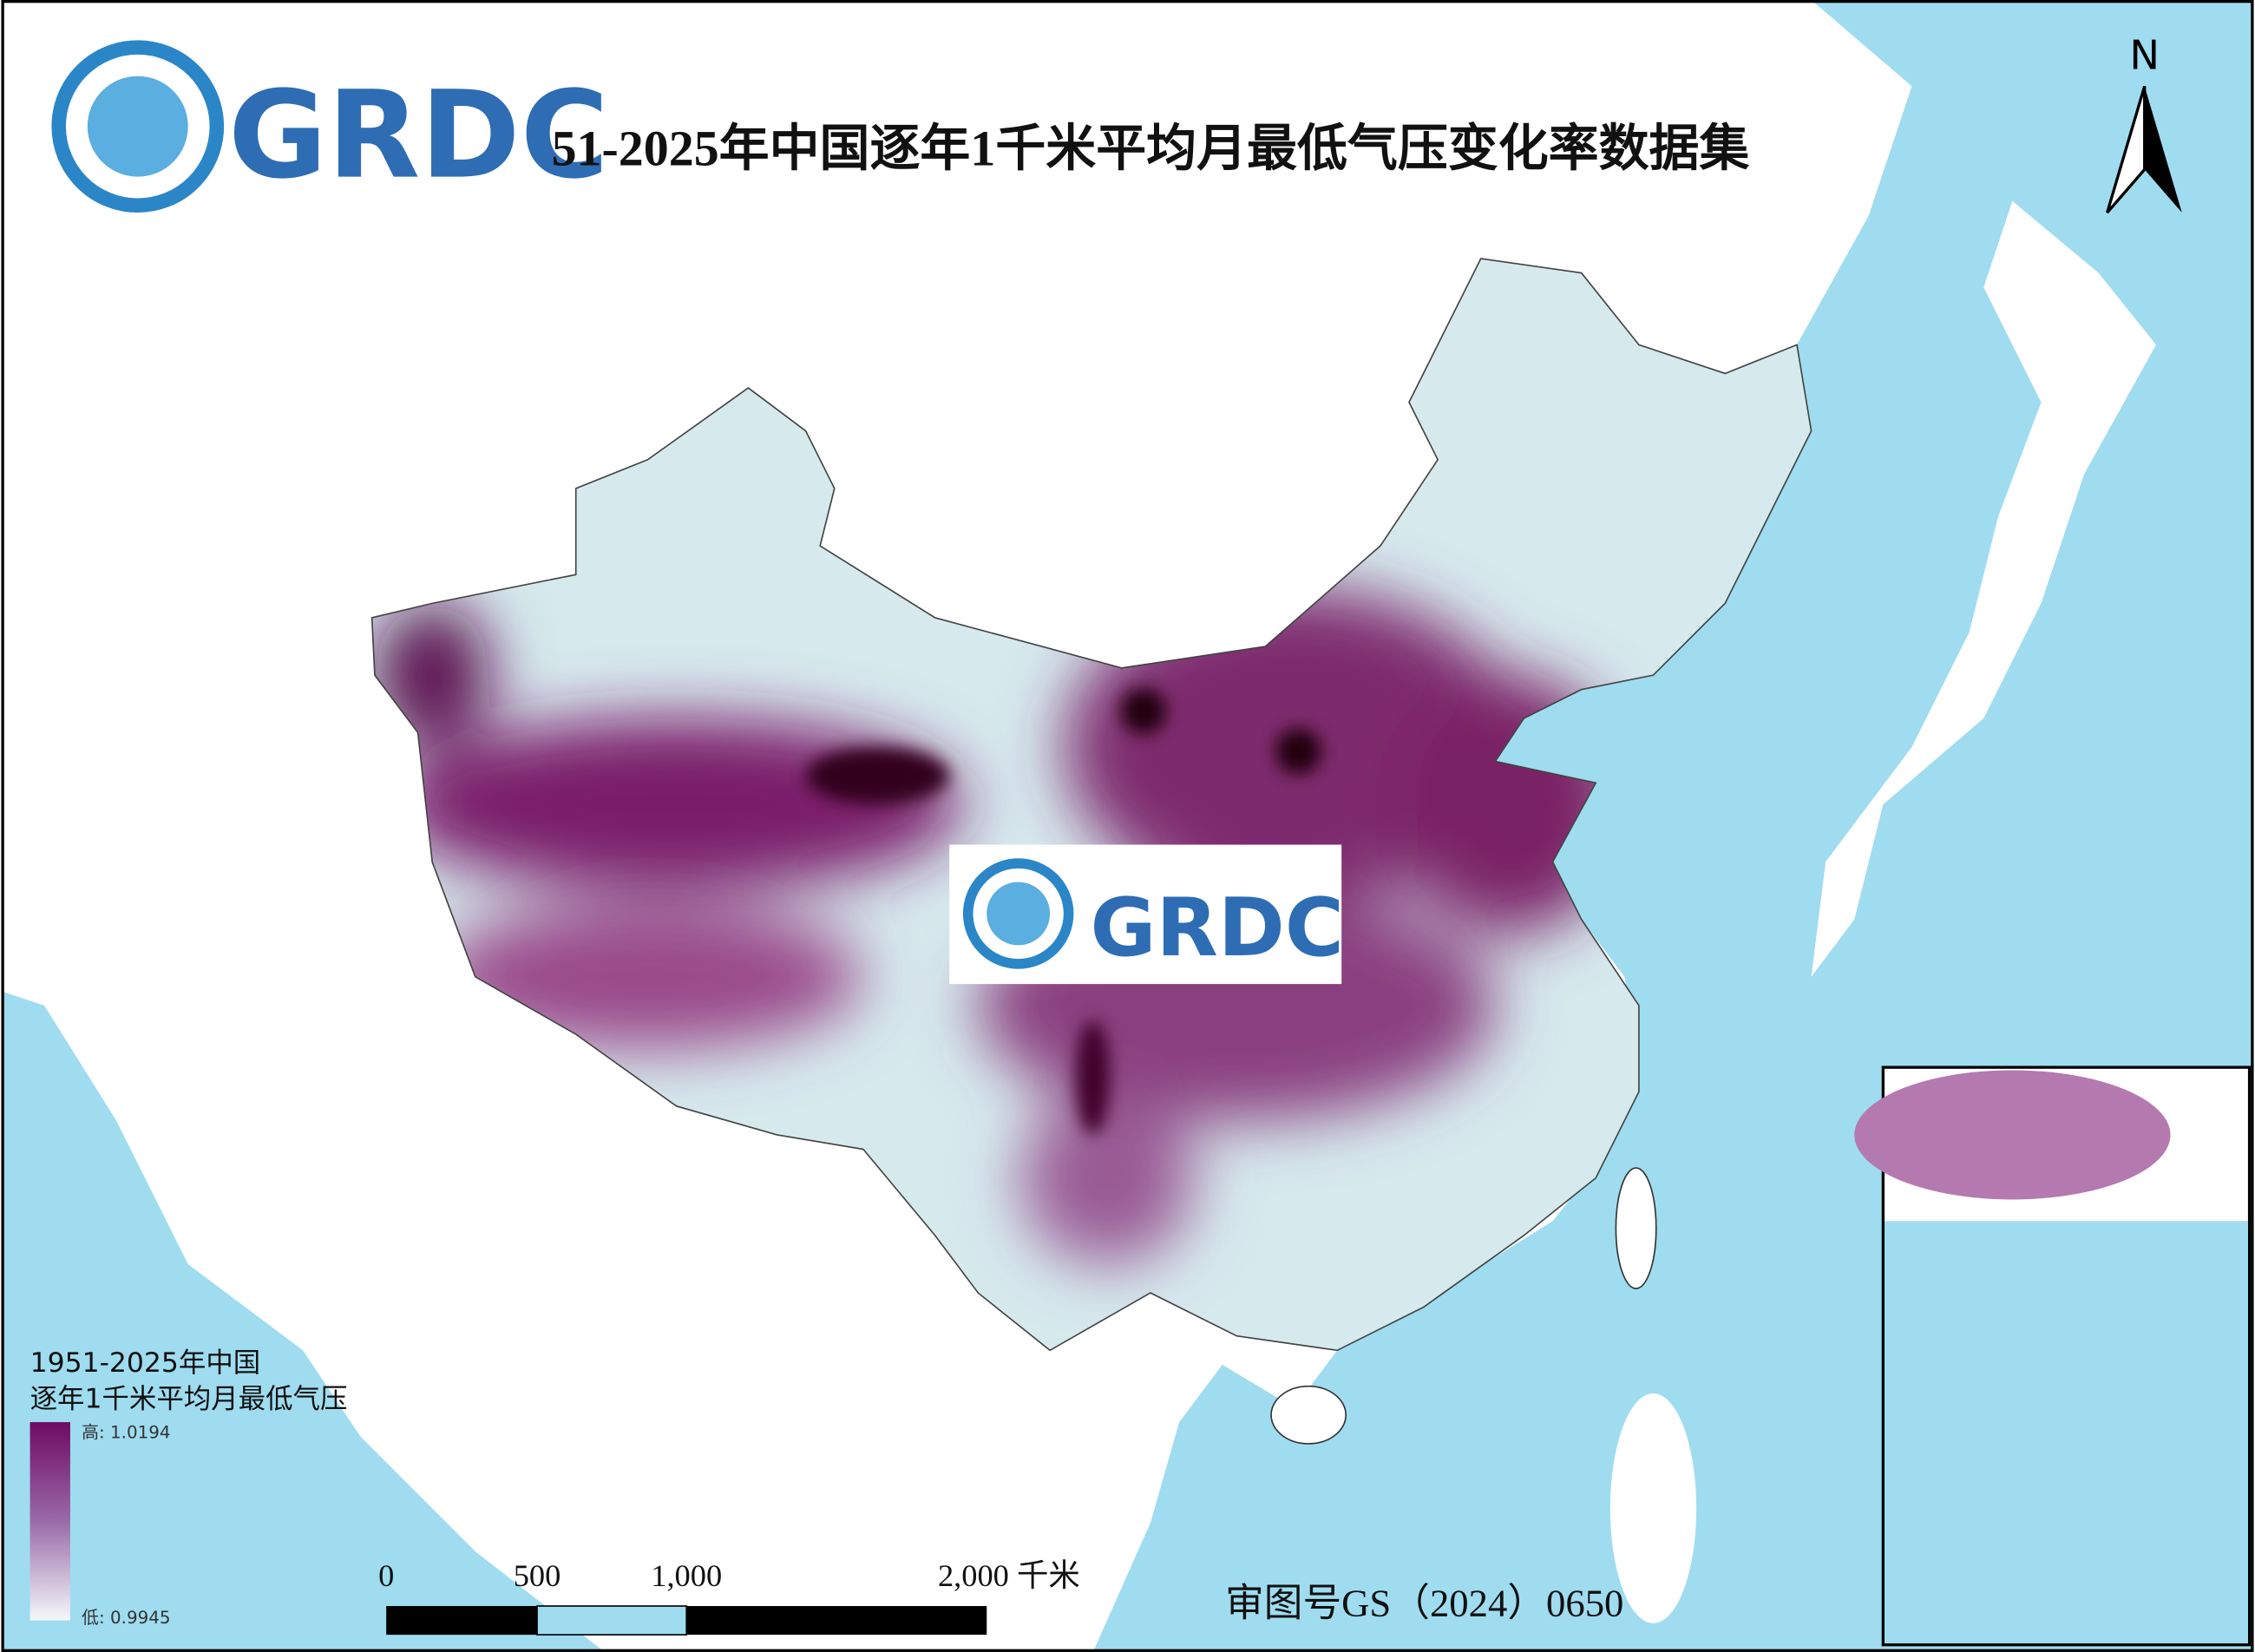  I want to click on legend-high: 高: 1.0194, so click(126, 1432).